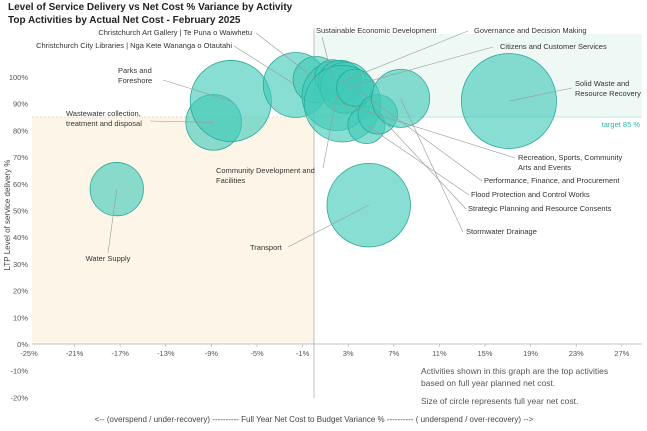 The width and height of the screenshot is (647, 431). What do you see at coordinates (266, 247) in the screenshot?
I see `bubble-label: Transport` at bounding box center [266, 247].